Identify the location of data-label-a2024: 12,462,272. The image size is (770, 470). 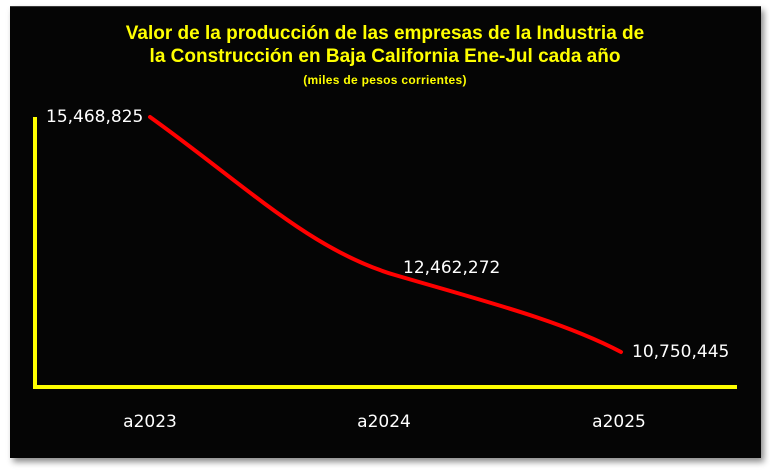
(452, 268).